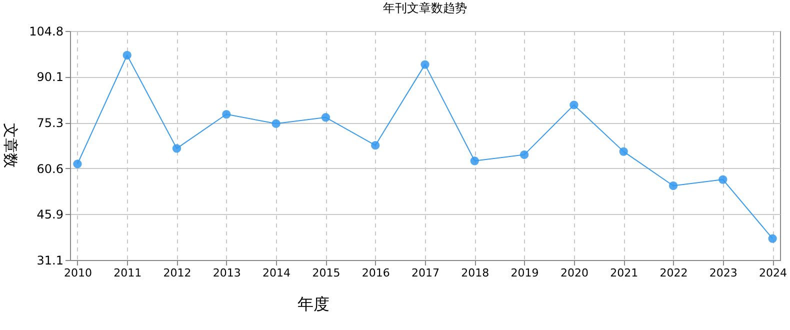 This screenshot has width=790, height=330. I want to click on y-tick-label: 60.6, so click(50, 169).